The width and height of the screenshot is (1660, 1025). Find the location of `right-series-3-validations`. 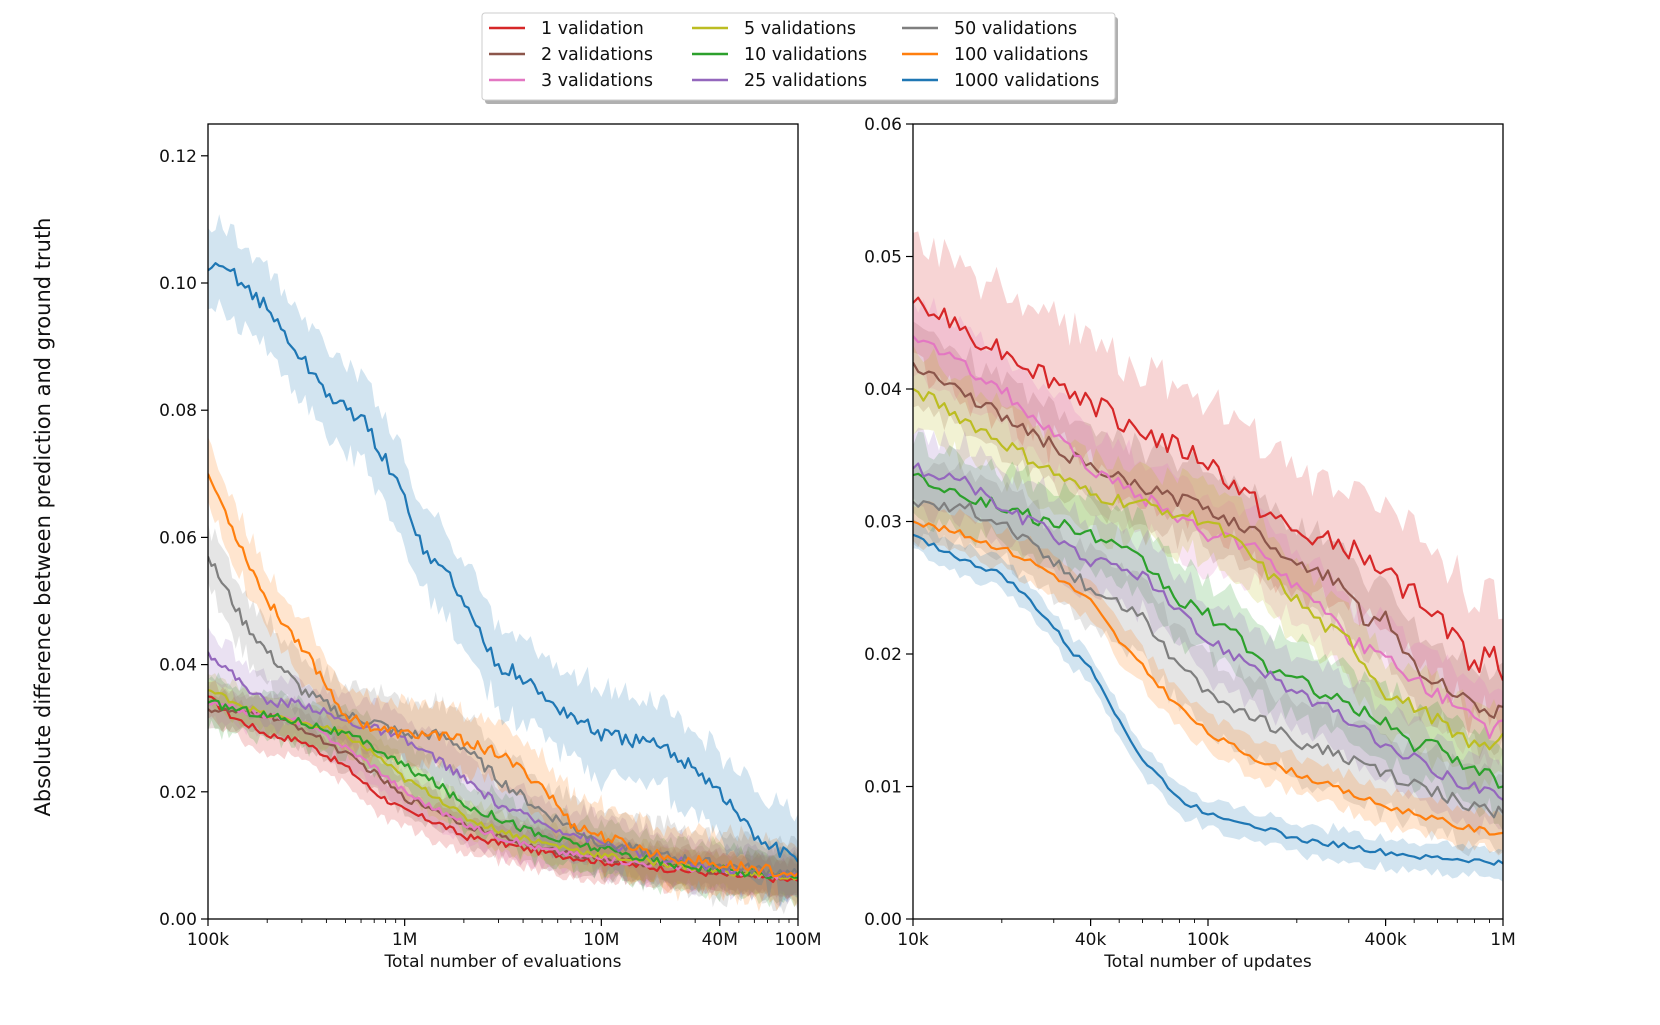

right-series-3-validations is located at coordinates (1208, 537).